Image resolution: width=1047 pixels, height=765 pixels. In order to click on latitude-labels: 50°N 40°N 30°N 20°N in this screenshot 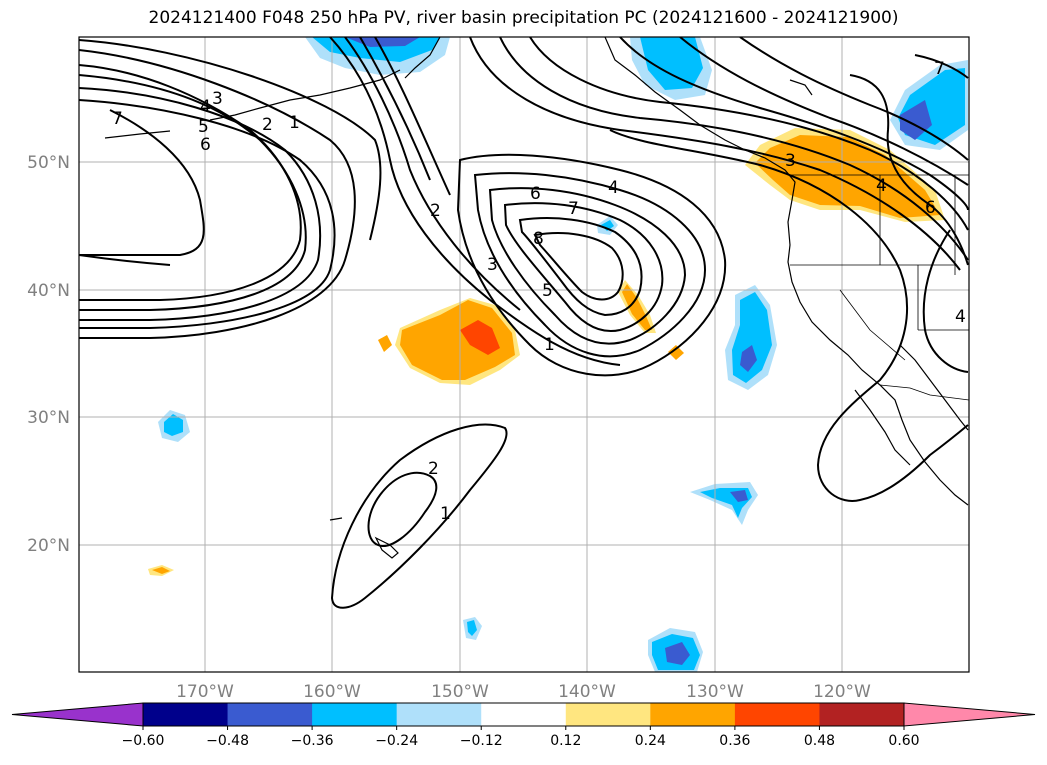, I will do `click(48, 354)`.